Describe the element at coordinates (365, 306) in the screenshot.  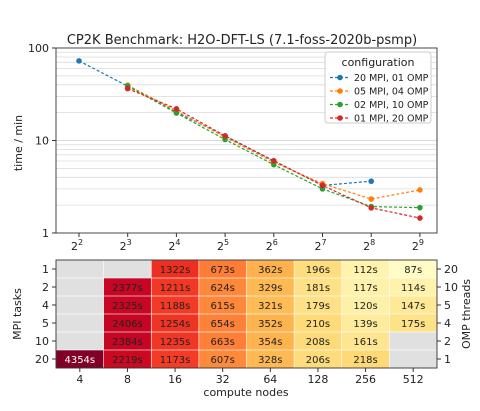
I see `heatmap-cell-label: 120s` at that location.